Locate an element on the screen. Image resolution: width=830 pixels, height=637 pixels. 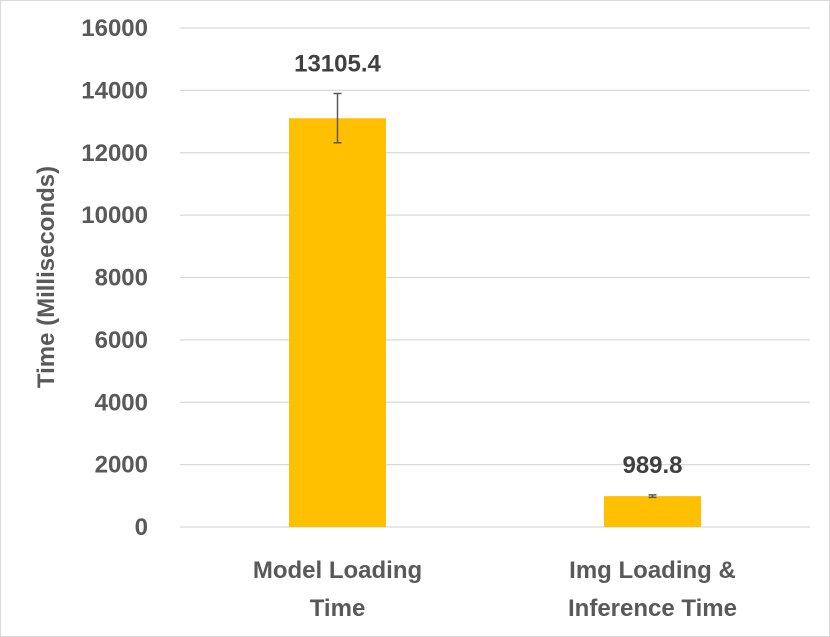
category-label-2-line-1: Img Loading & is located at coordinates (652, 570).